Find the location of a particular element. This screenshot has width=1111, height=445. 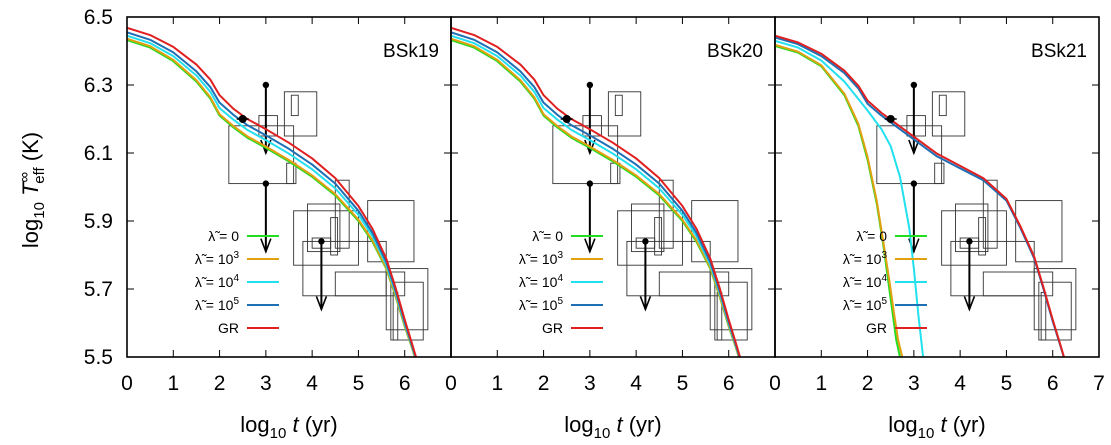

y-axis-title: log10 T∞eff (K) is located at coordinates (32, 190).